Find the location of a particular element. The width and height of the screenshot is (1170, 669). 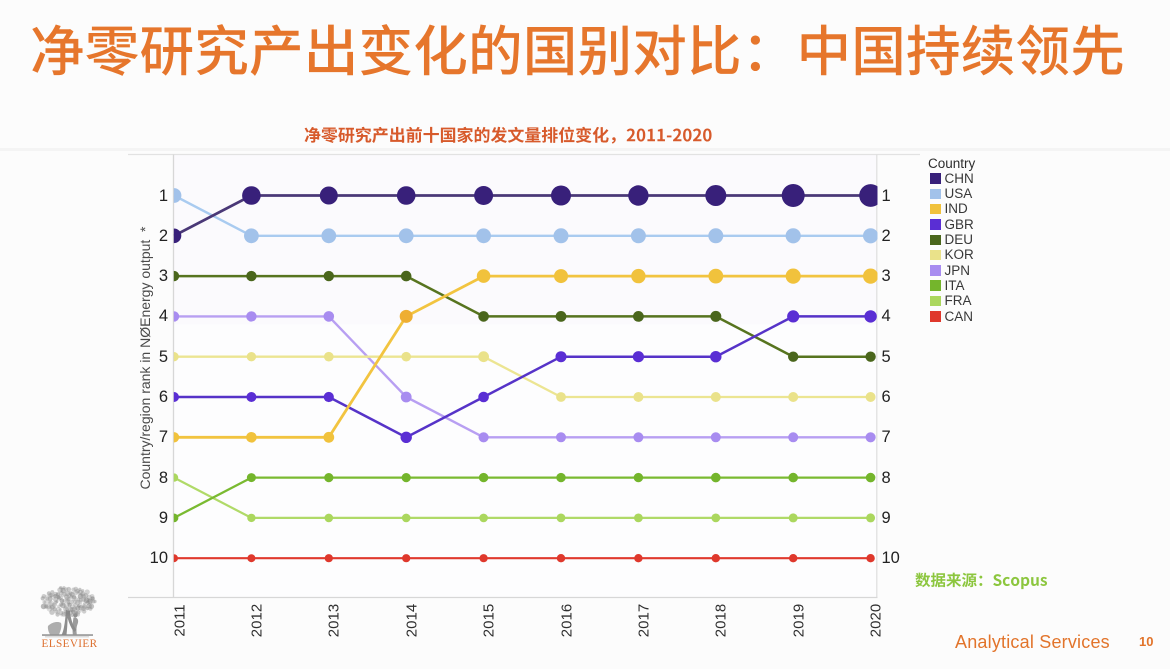

svg-text: ELSEVIER is located at coordinates (70, 644).